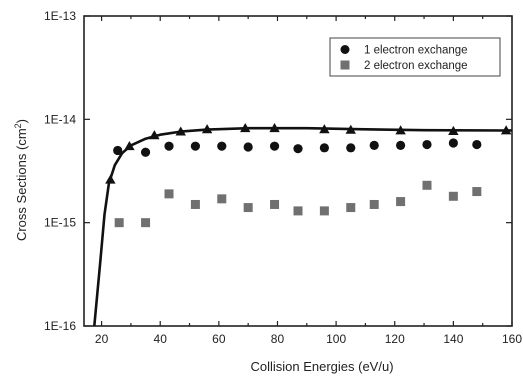 The width and height of the screenshot is (523, 376). I want to click on legend: 1 electron exchange 2 electron exchange, so click(415, 57).